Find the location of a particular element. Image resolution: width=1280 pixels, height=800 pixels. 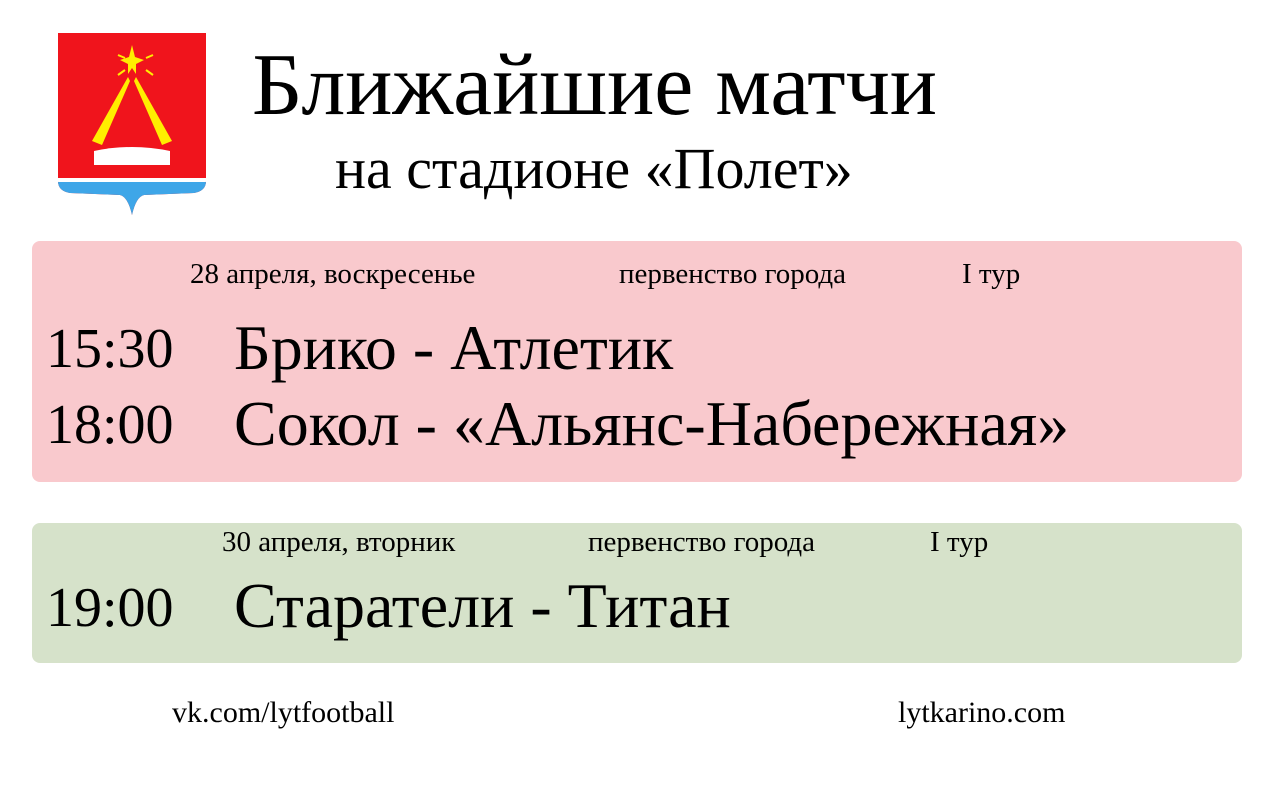

page-title: Ближайшие матчи is located at coordinates (594, 85).